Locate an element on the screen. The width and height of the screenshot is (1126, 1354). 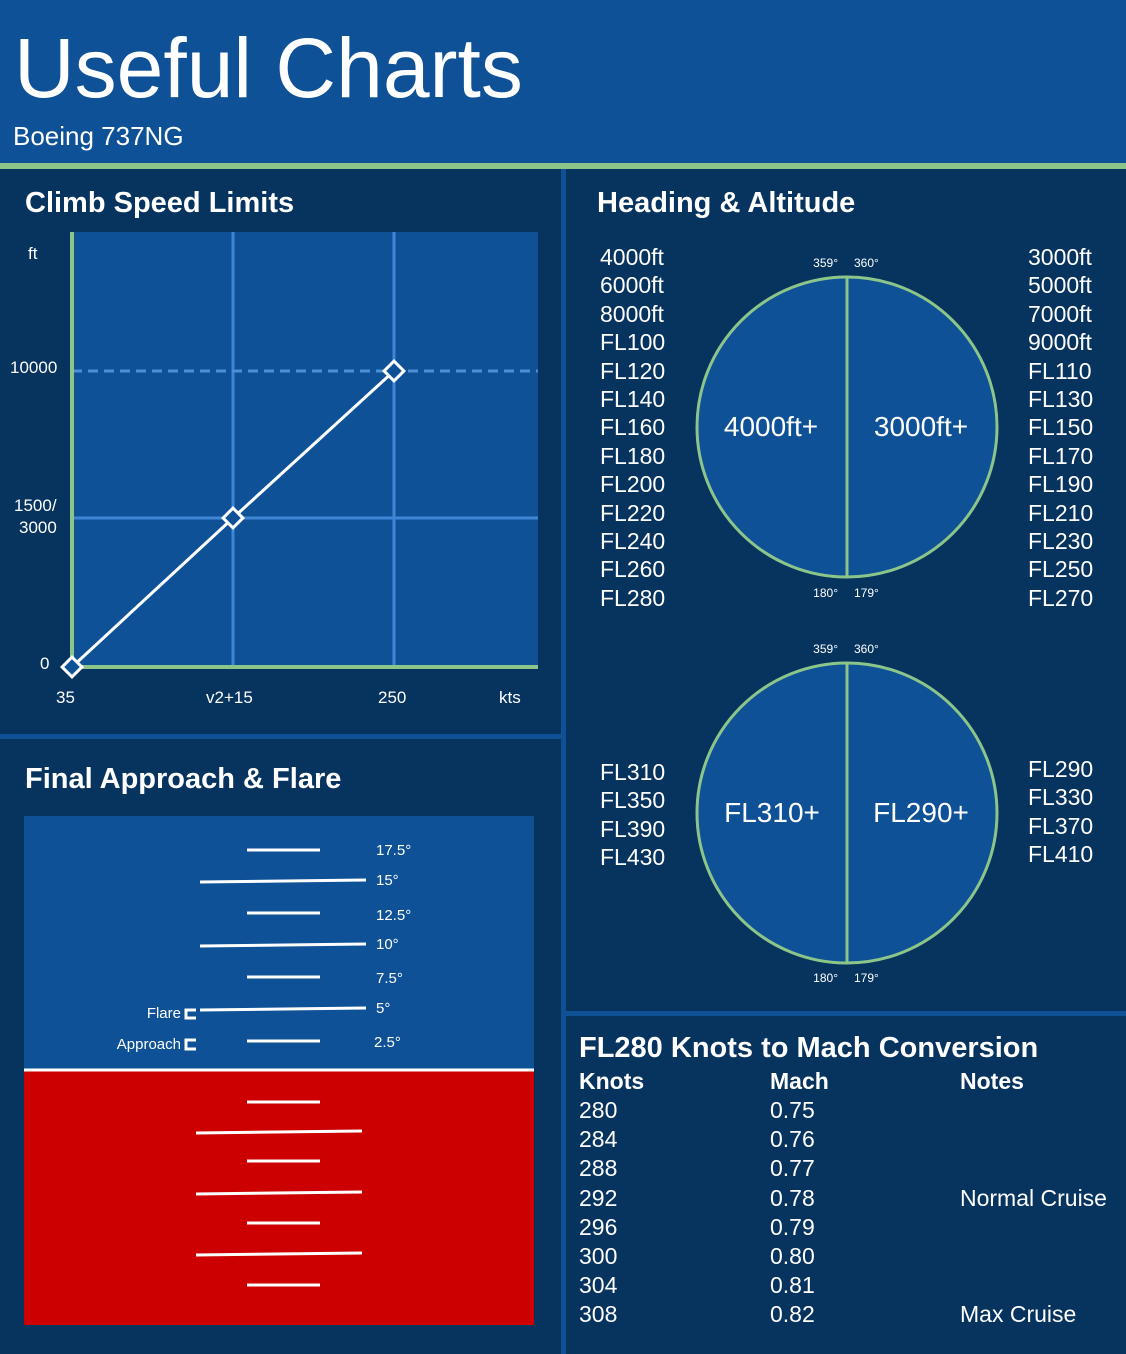
circle1-left-label: 4000ft+ is located at coordinates (771, 426).